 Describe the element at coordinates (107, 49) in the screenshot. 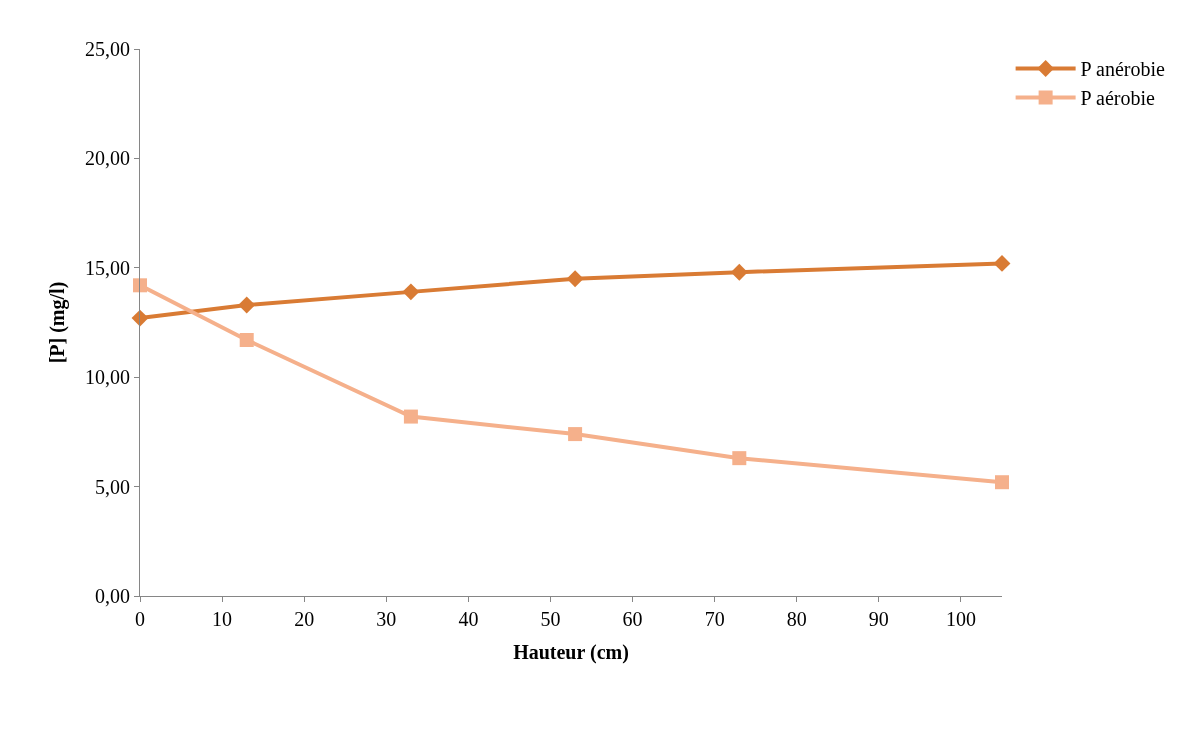

I see `y-tick-label: 25,00` at that location.